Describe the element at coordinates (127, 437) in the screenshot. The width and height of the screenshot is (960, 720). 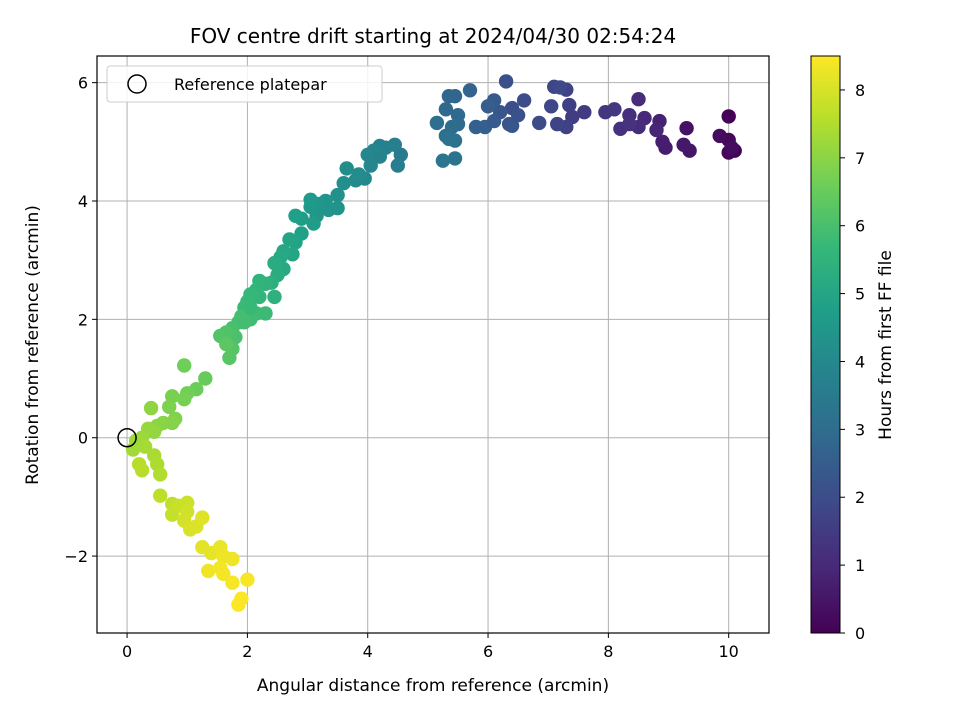
I see `reference-platepar-marker` at that location.